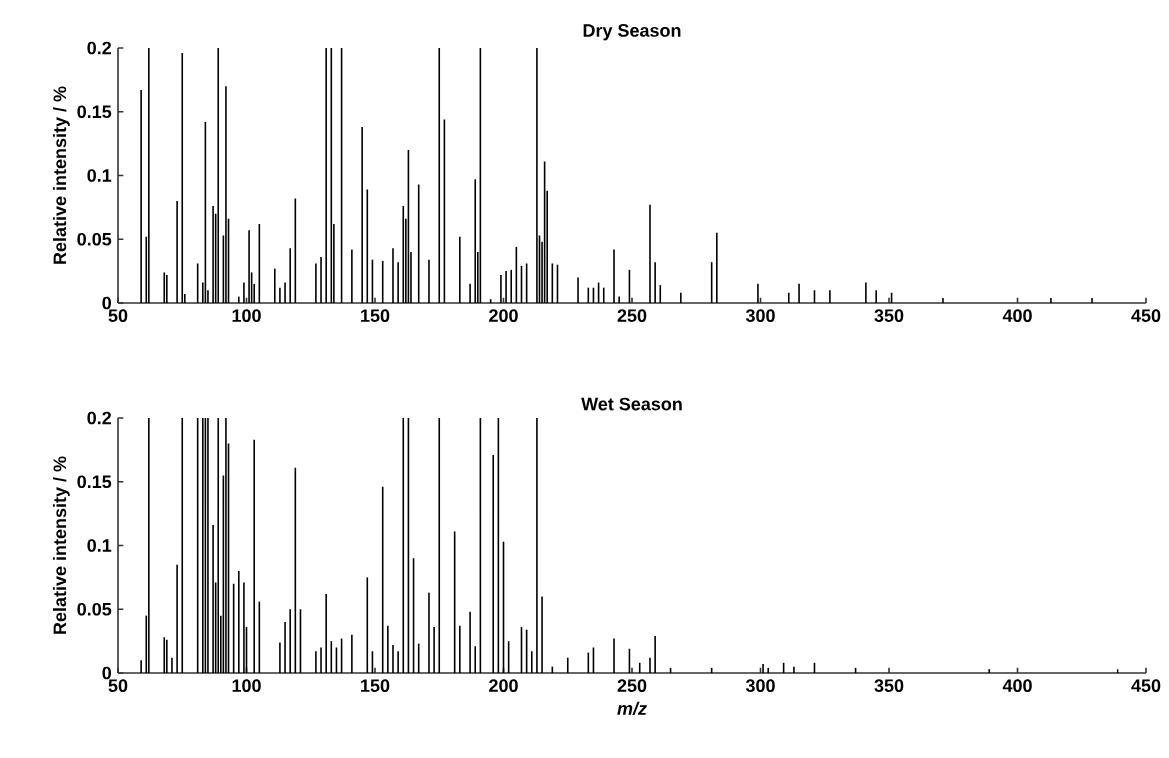  I want to click on x-axis-title: m/z, so click(632, 708).